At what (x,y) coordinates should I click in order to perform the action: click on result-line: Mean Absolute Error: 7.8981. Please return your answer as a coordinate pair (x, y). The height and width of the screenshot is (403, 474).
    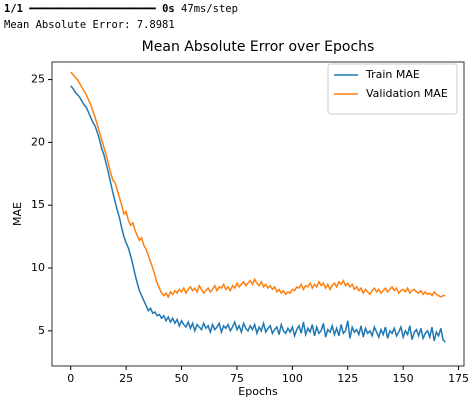
    Looking at the image, I should click on (89, 25).